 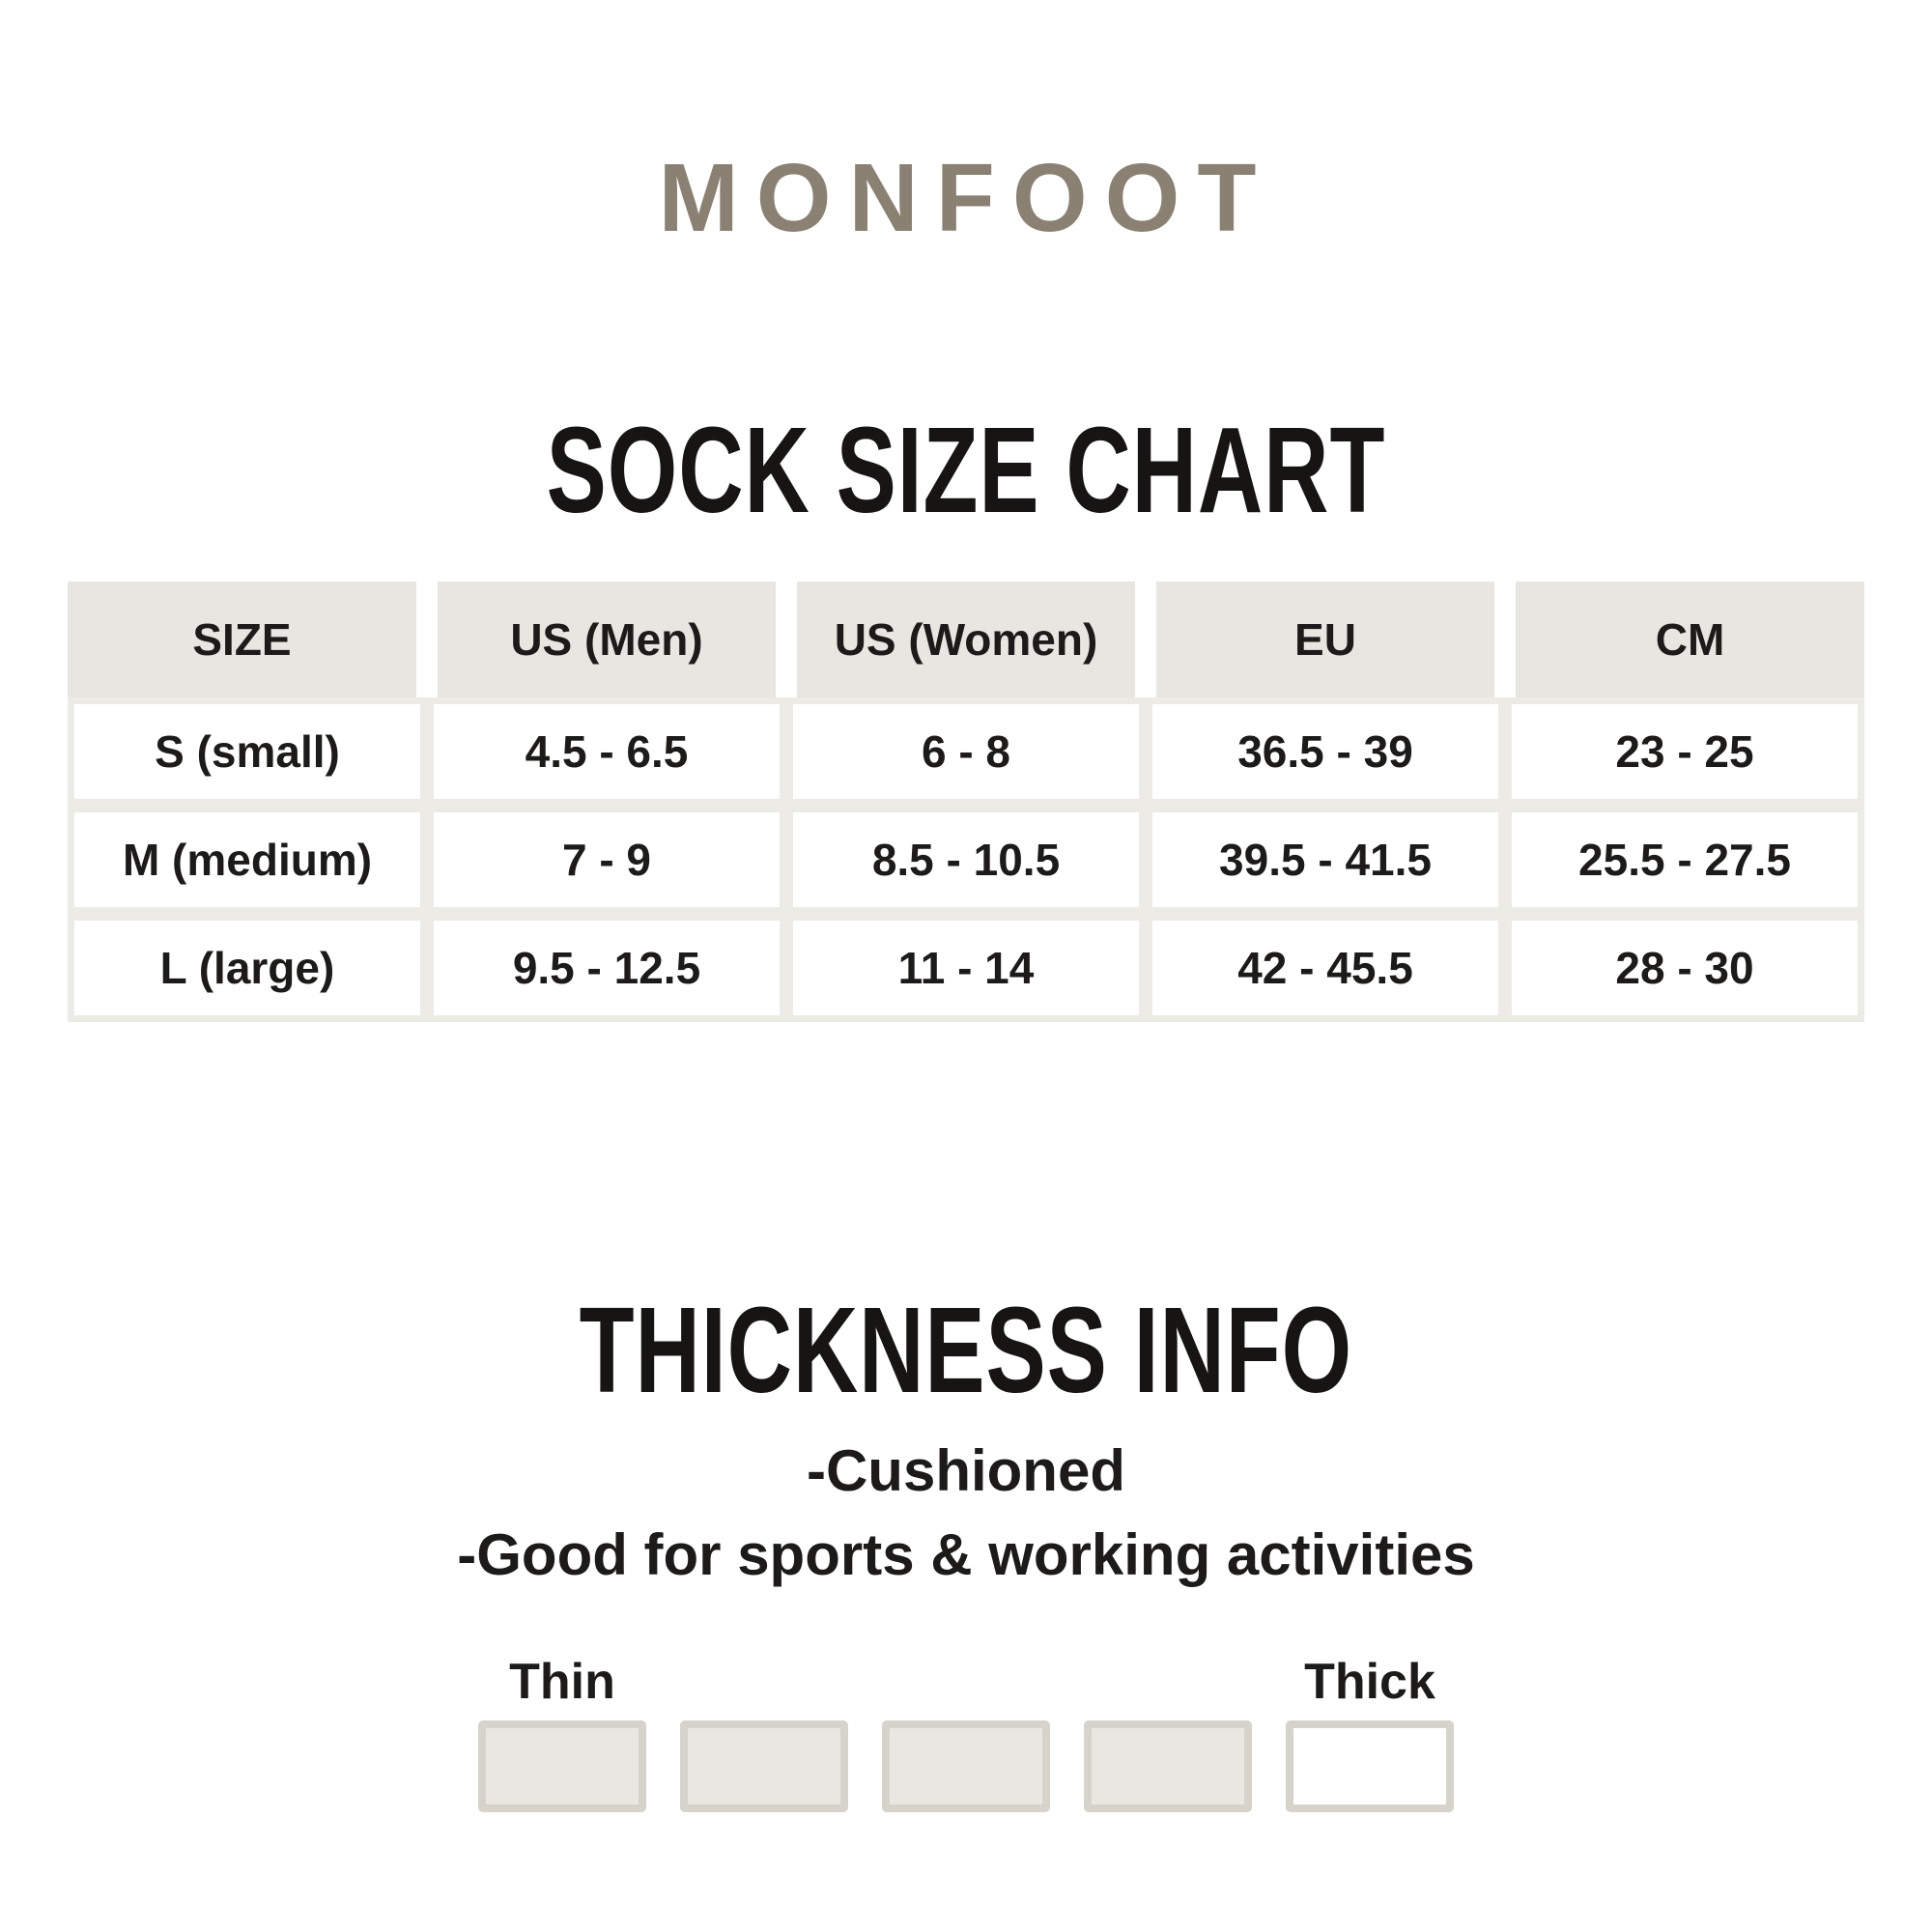 I want to click on cell-us-men: 7 - 9, so click(x=606, y=859).